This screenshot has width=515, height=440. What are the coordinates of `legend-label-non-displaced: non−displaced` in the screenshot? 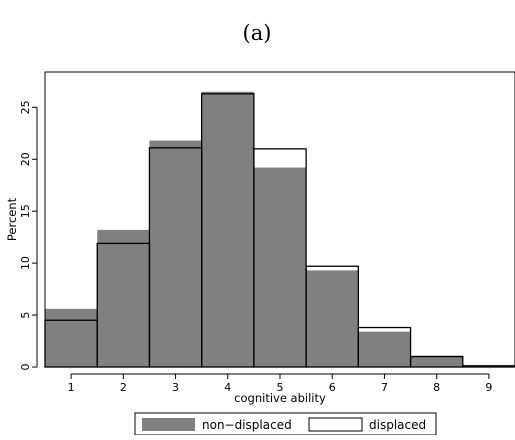 It's located at (247, 425).